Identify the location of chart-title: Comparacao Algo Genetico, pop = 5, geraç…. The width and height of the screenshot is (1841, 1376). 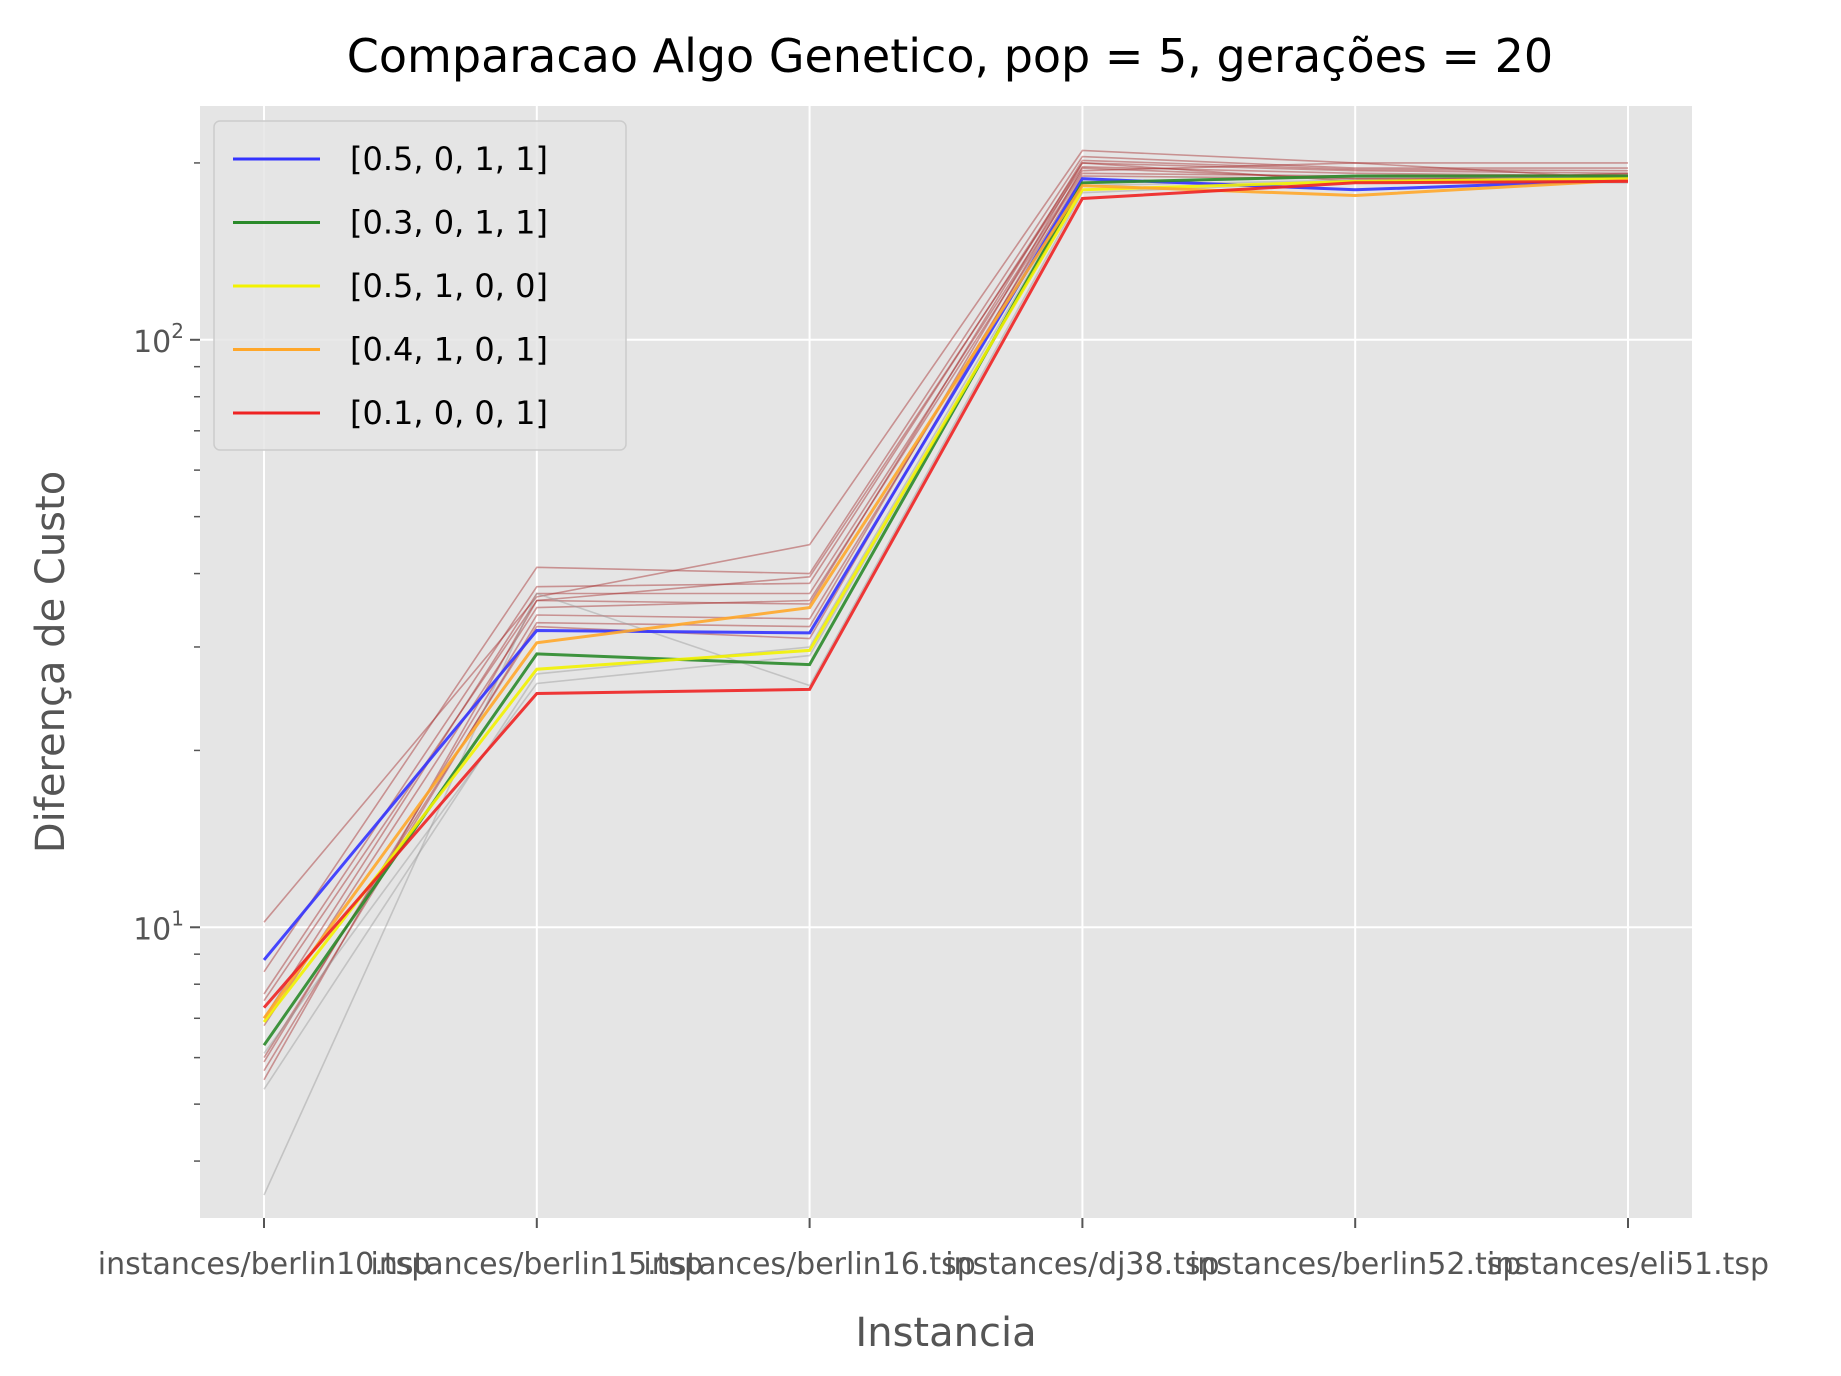
(950, 56).